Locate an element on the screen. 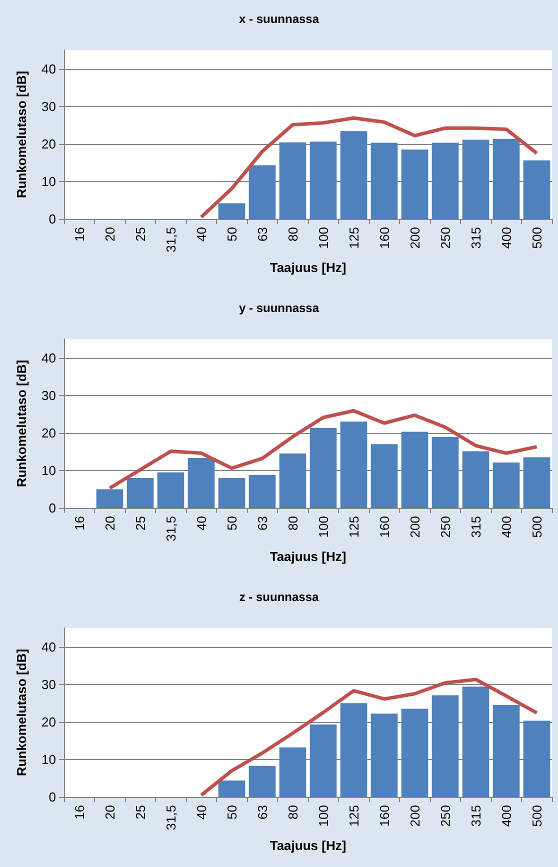 This screenshot has height=867, width=558. y-tick-label: 40 is located at coordinates (49, 646).